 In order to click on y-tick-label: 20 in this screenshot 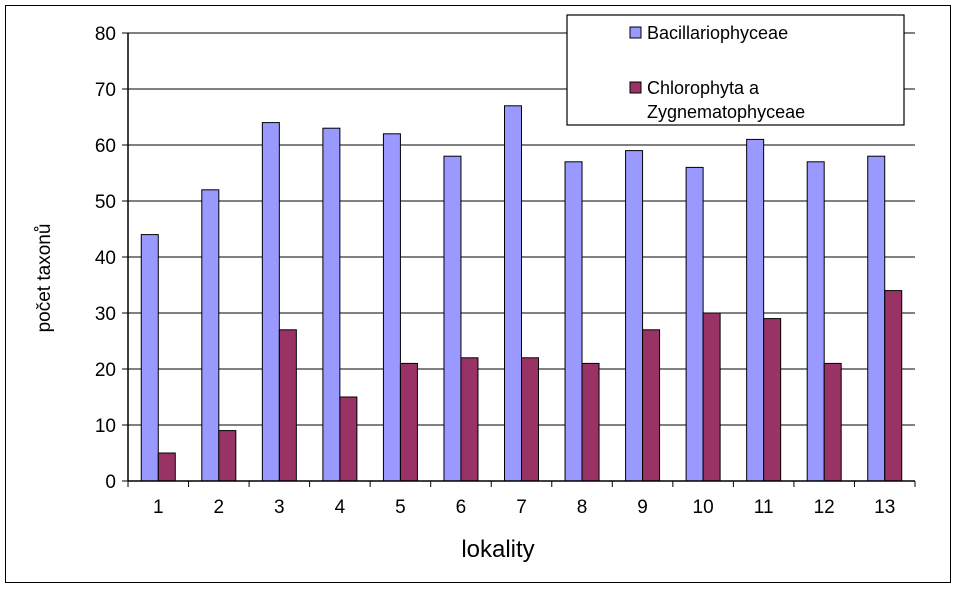, I will do `click(105, 370)`.